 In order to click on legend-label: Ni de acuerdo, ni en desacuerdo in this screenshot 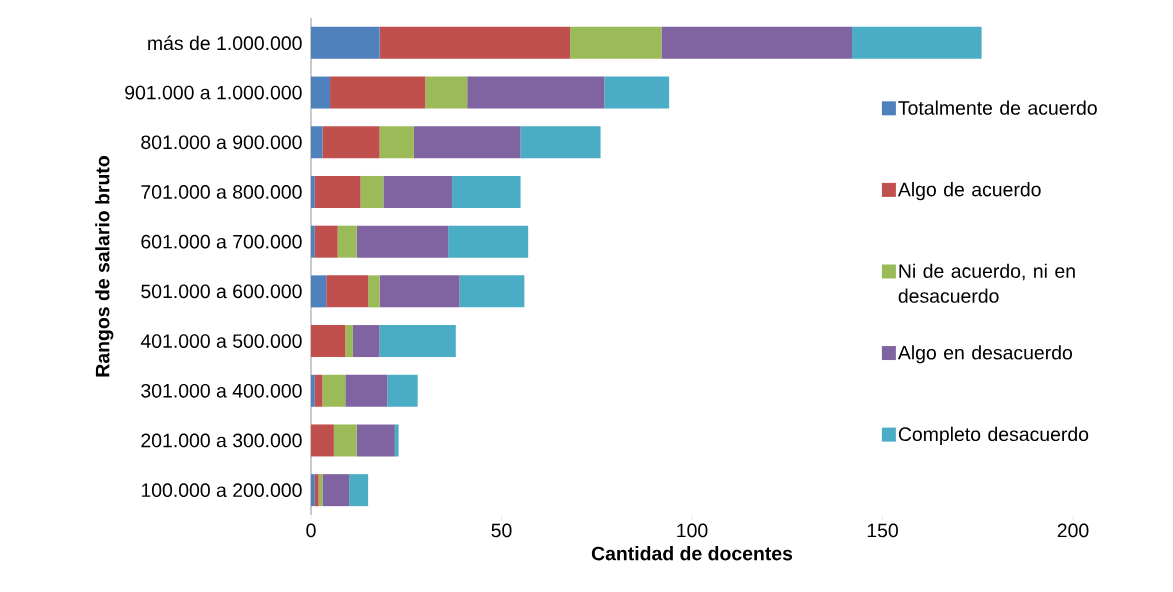, I will do `click(986, 283)`.